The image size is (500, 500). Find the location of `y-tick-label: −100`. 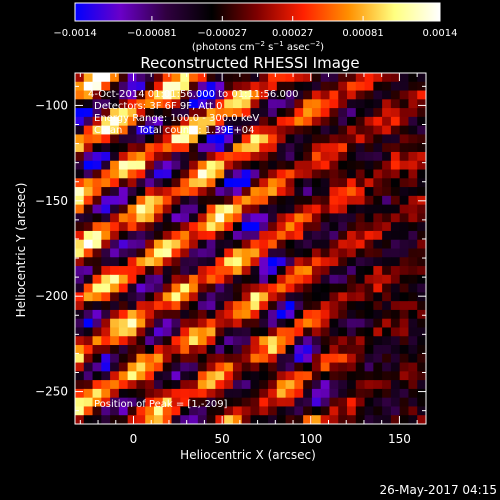

y-tick-label: −100 is located at coordinates (51, 105).